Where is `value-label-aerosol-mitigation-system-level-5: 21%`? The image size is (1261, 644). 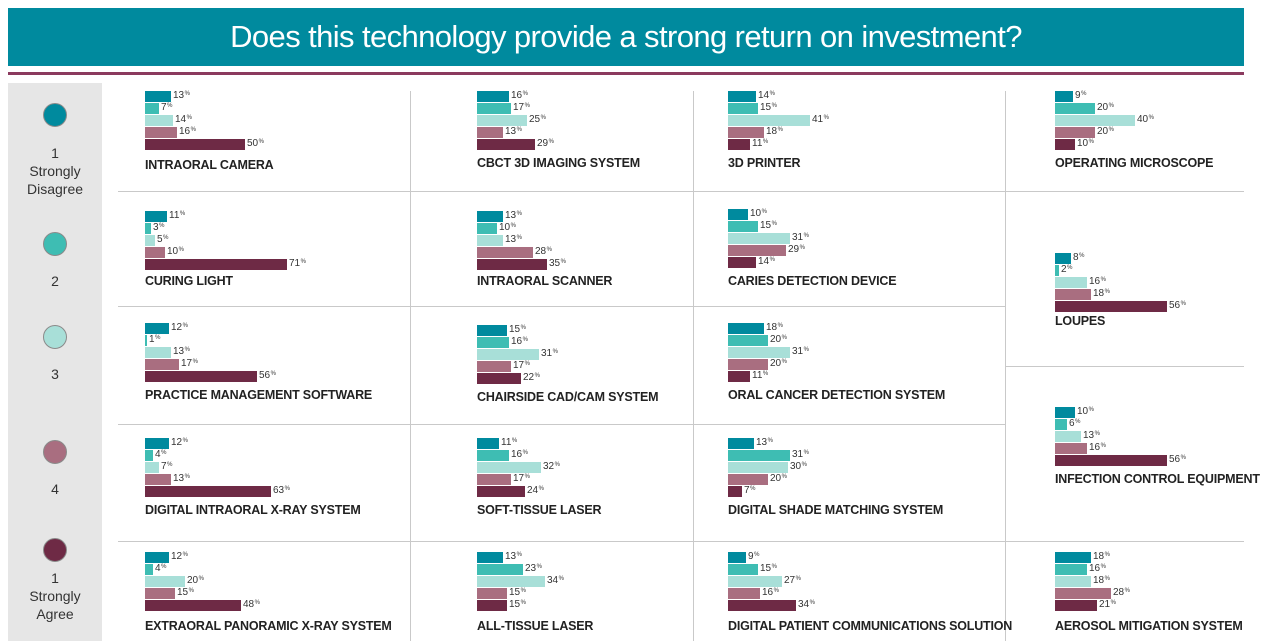 value-label-aerosol-mitigation-system-level-5: 21% is located at coordinates (1107, 604).